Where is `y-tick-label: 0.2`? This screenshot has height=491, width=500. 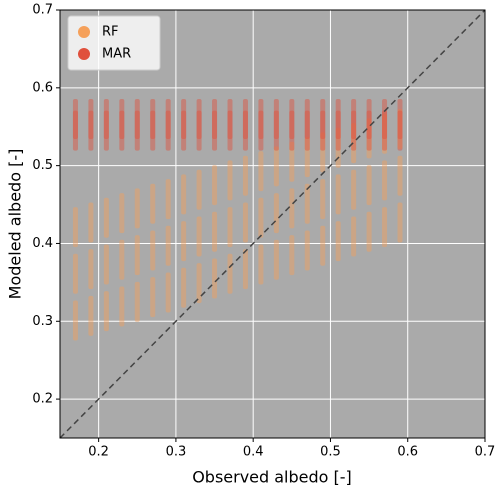 y-tick-label: 0.2 is located at coordinates (42, 399).